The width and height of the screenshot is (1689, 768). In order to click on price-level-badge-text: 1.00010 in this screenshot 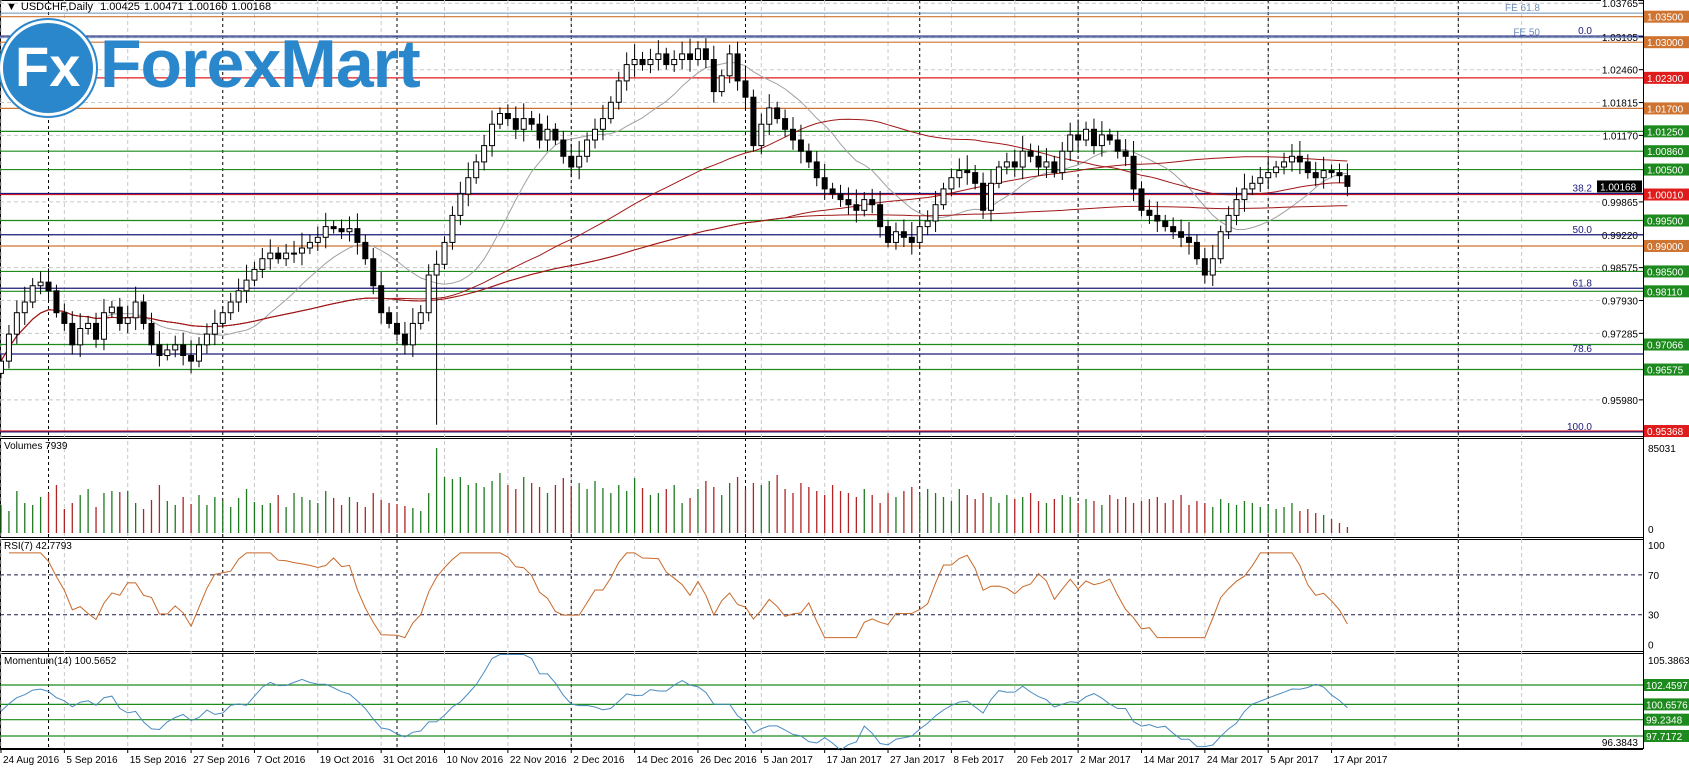, I will do `click(1665, 196)`.